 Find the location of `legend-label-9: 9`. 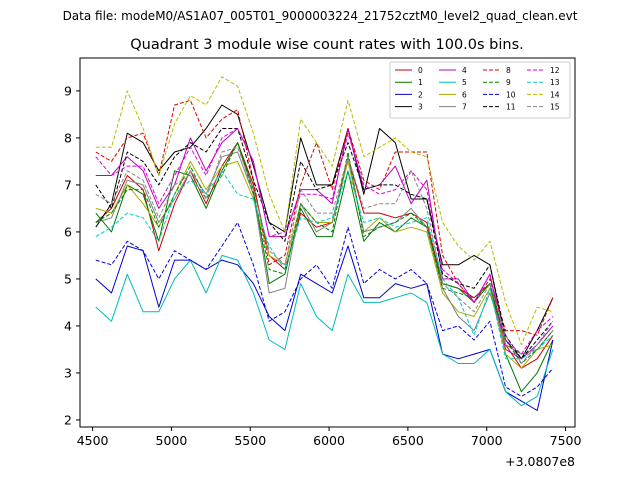

legend-label-9: 9 is located at coordinates (508, 82).